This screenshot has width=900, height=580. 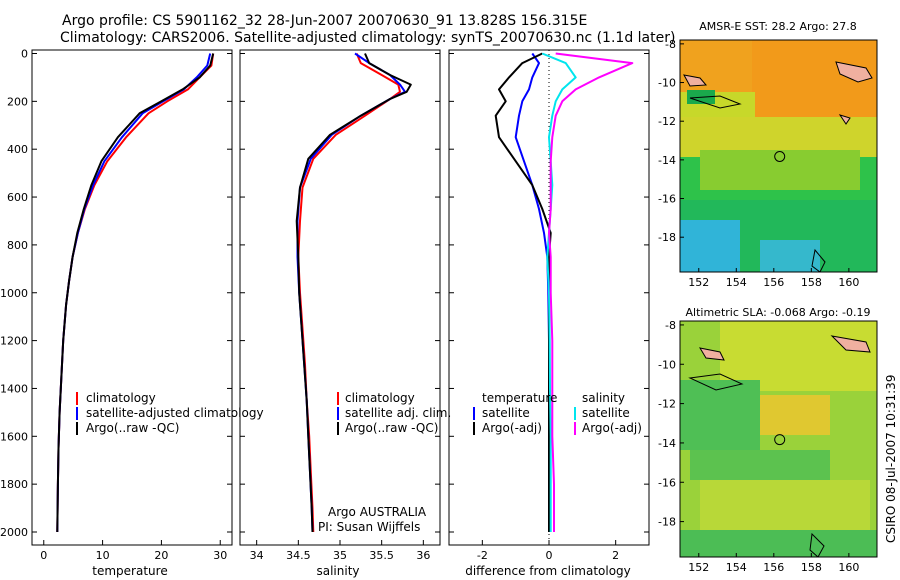 What do you see at coordinates (17, 245) in the screenshot?
I see `y-tick-label: 800` at bounding box center [17, 245].